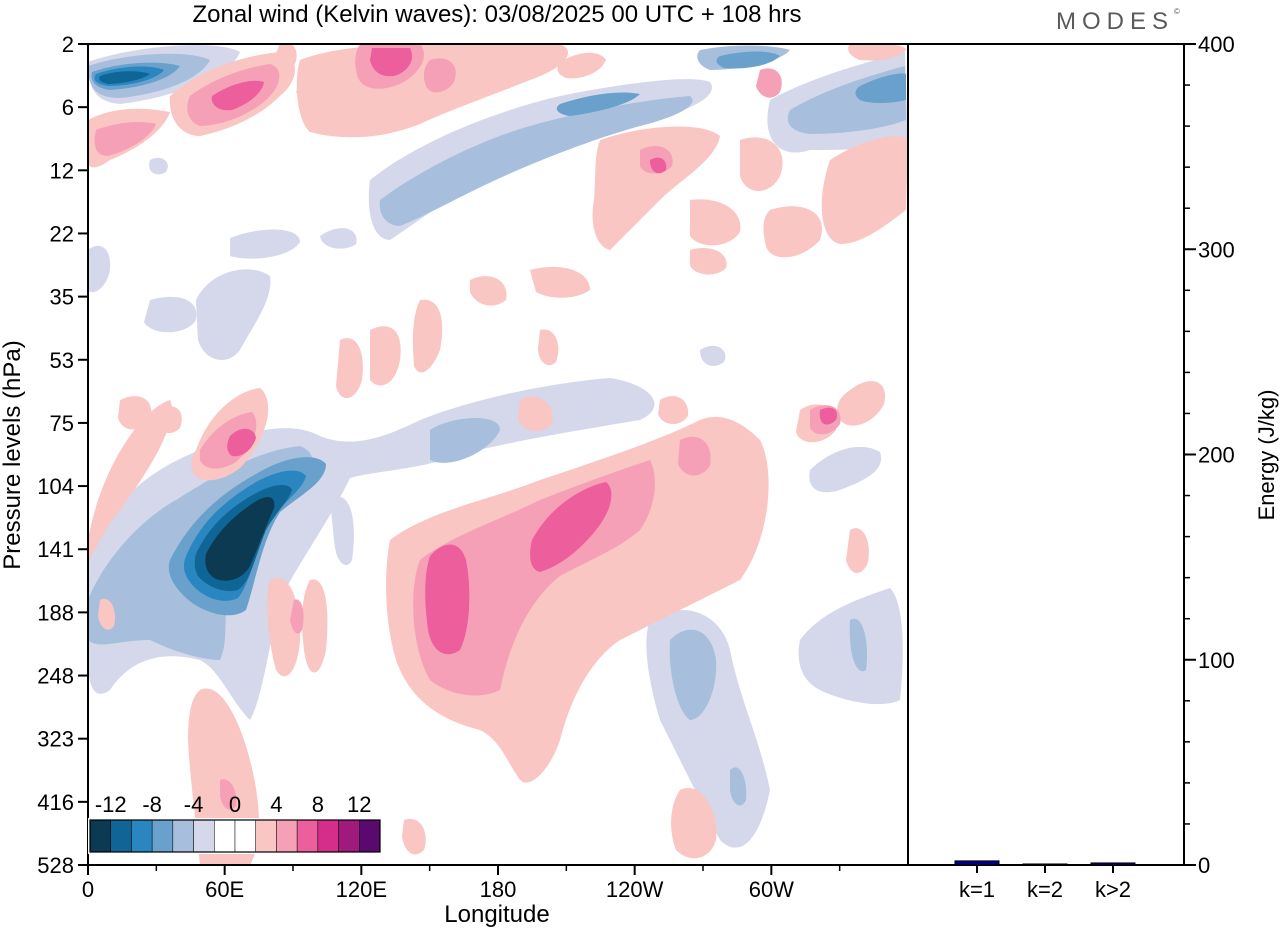  What do you see at coordinates (62, 233) in the screenshot?
I see `y-tick-label: 22` at bounding box center [62, 233].